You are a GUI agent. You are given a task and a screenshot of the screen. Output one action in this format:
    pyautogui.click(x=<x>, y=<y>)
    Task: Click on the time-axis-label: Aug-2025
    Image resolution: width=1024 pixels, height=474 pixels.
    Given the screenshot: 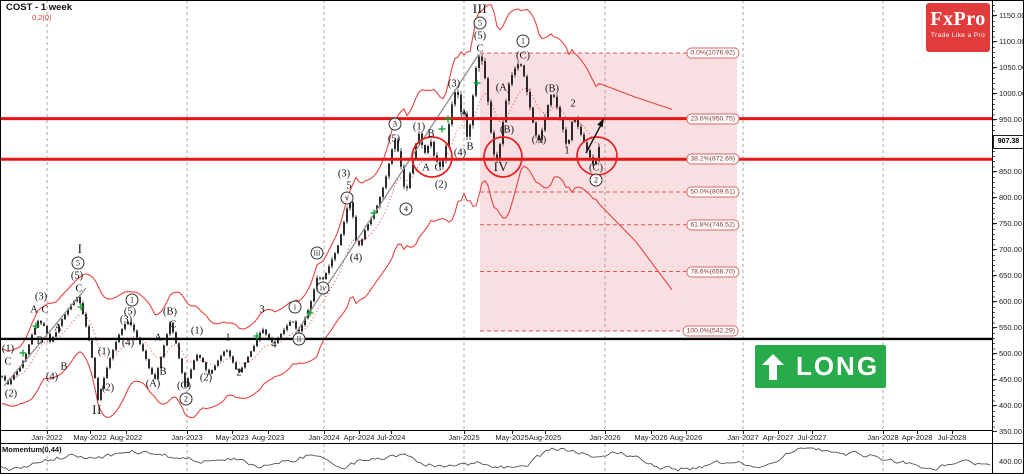 What is the action you would take?
    pyautogui.click(x=545, y=437)
    